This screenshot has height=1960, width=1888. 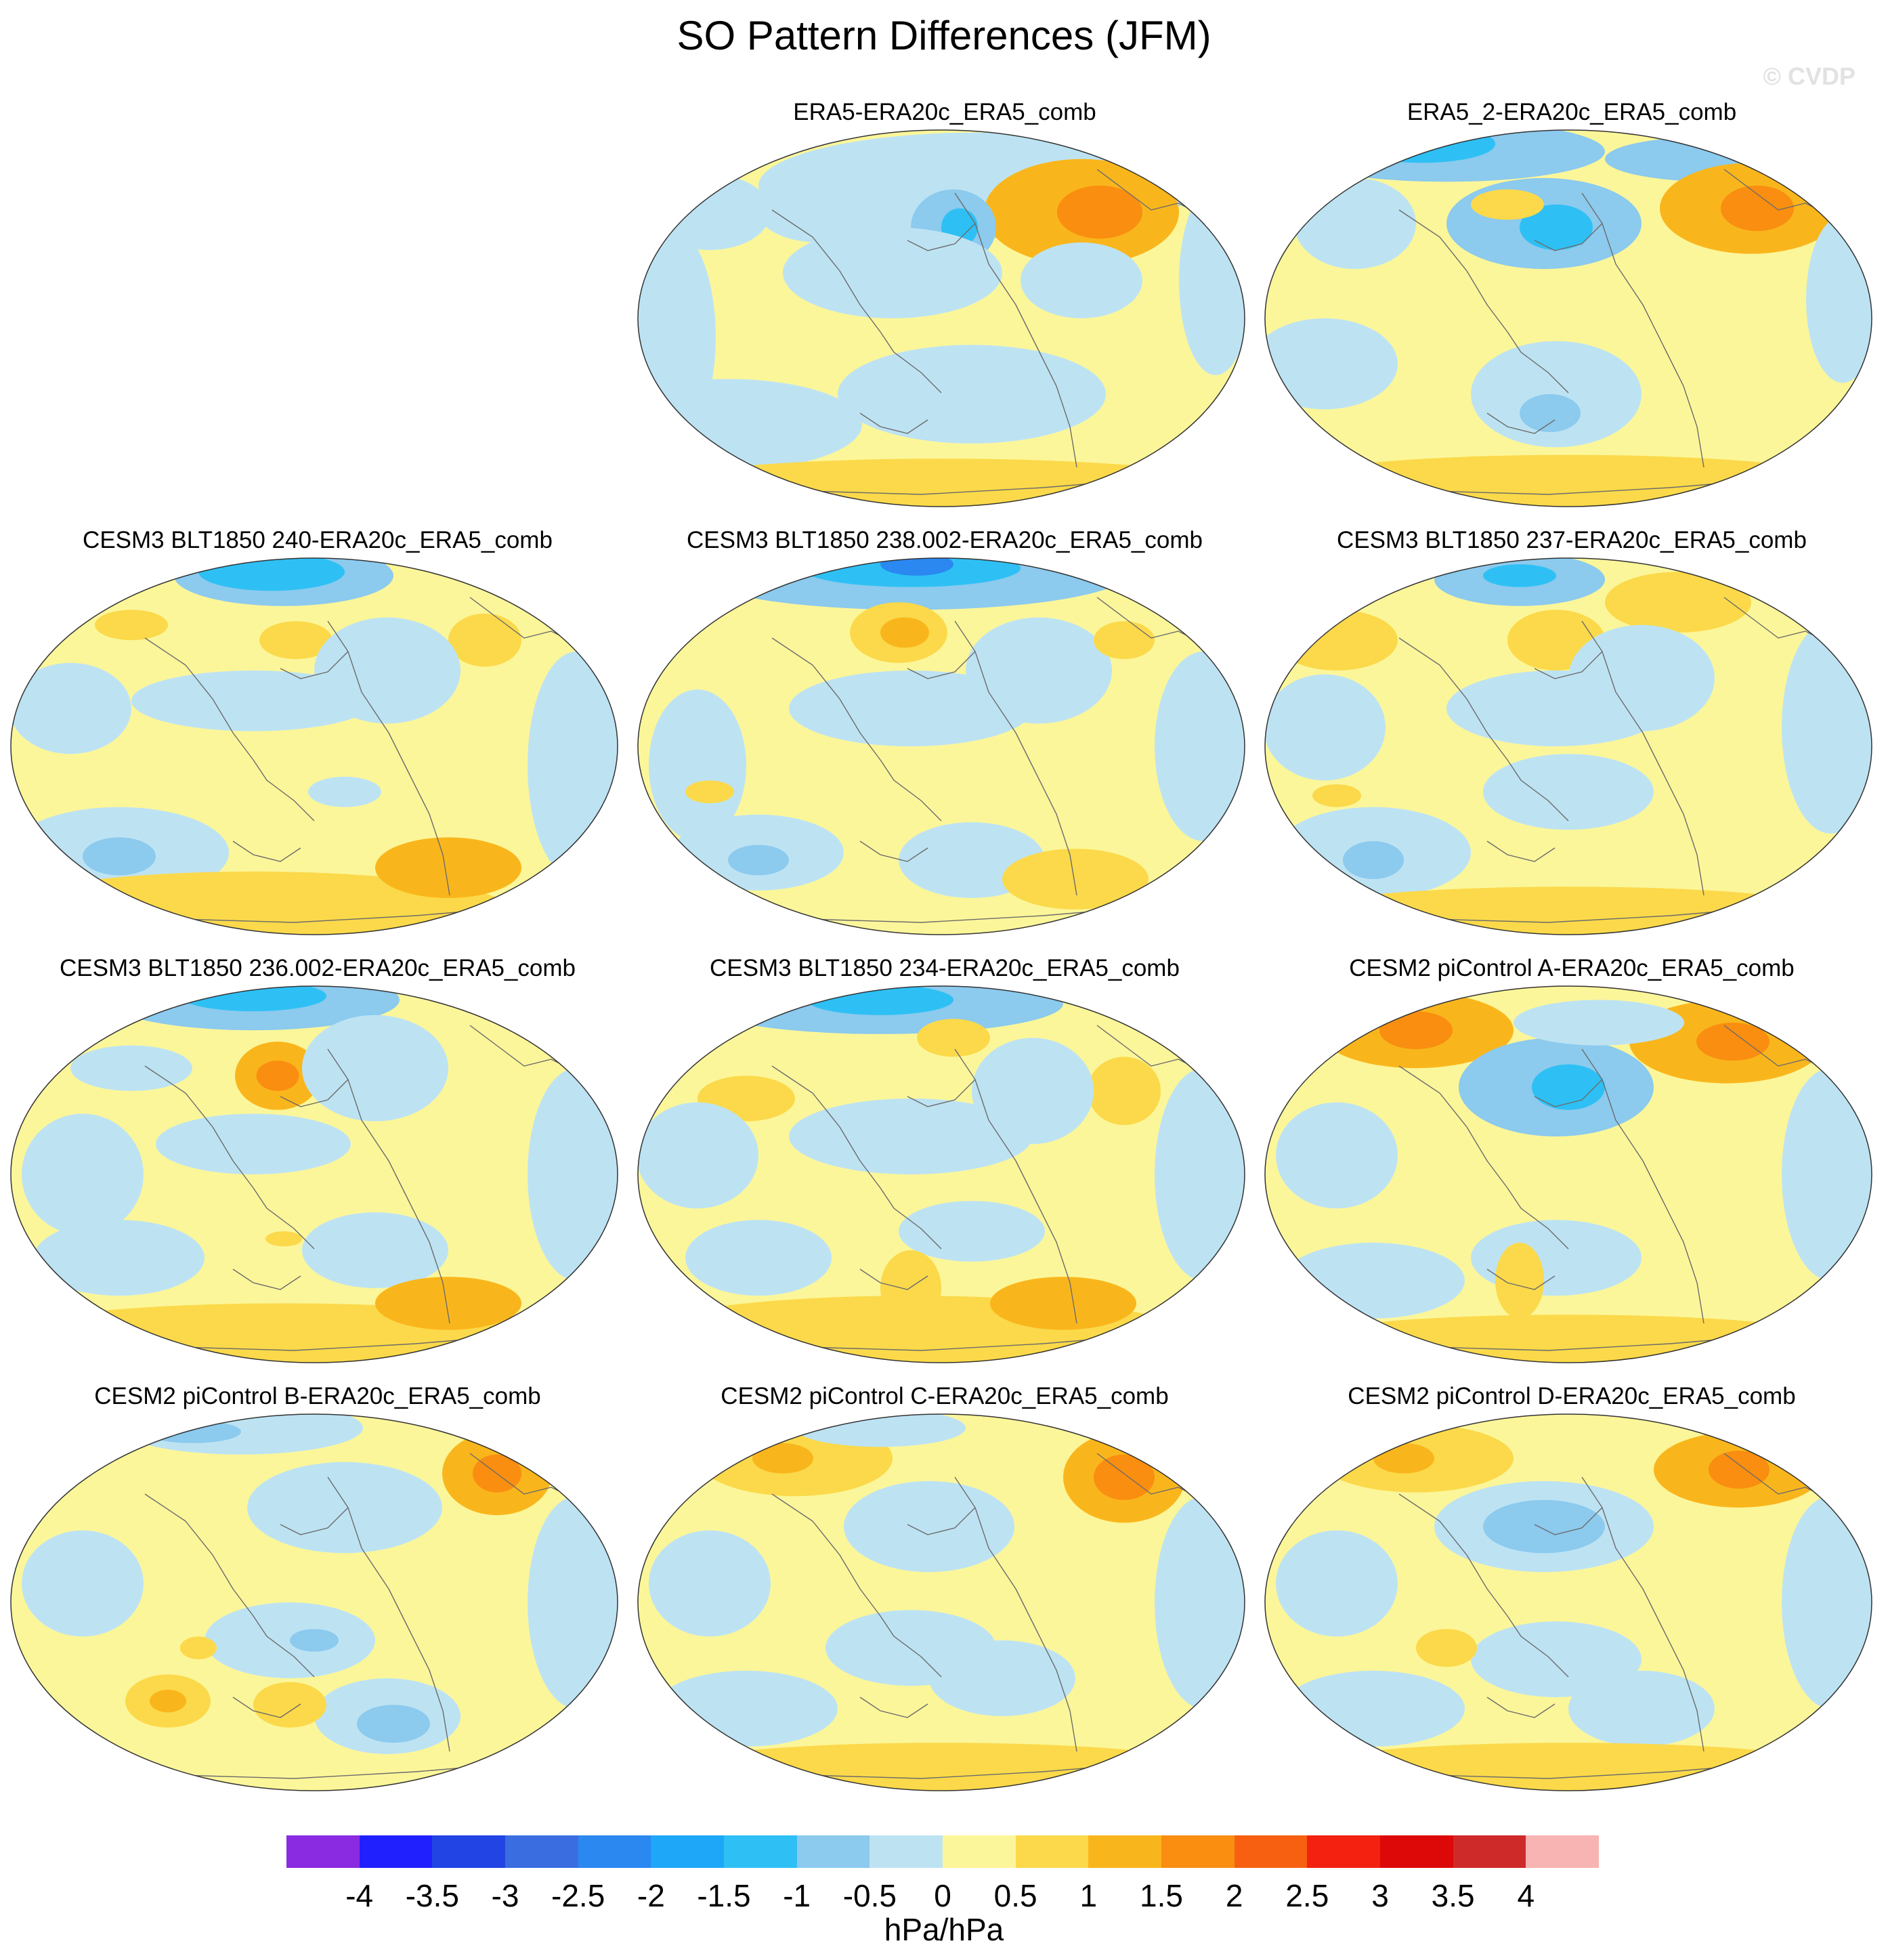 I want to click on colorbar-tick-label: -3, so click(x=505, y=1895).